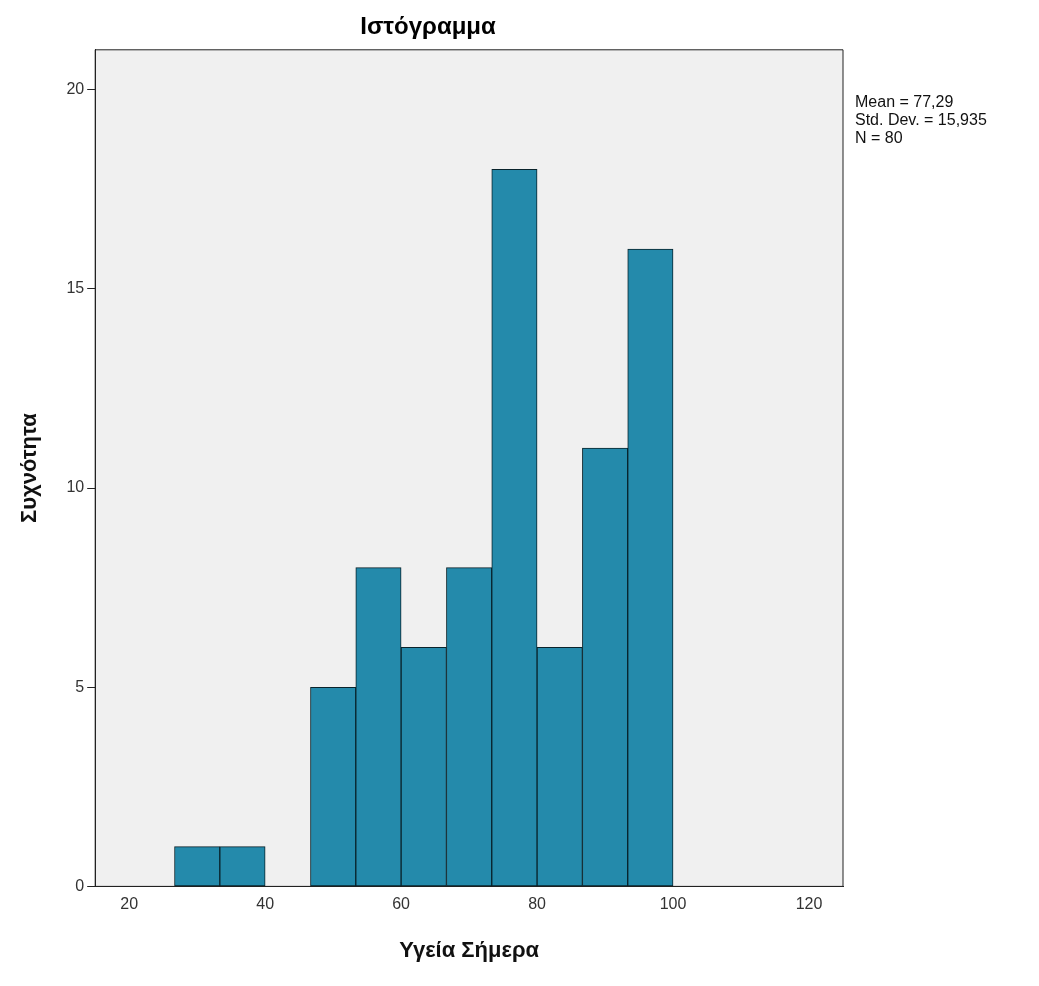 This screenshot has height=986, width=1039. What do you see at coordinates (809, 904) in the screenshot?
I see `x-tick-label: 120` at bounding box center [809, 904].